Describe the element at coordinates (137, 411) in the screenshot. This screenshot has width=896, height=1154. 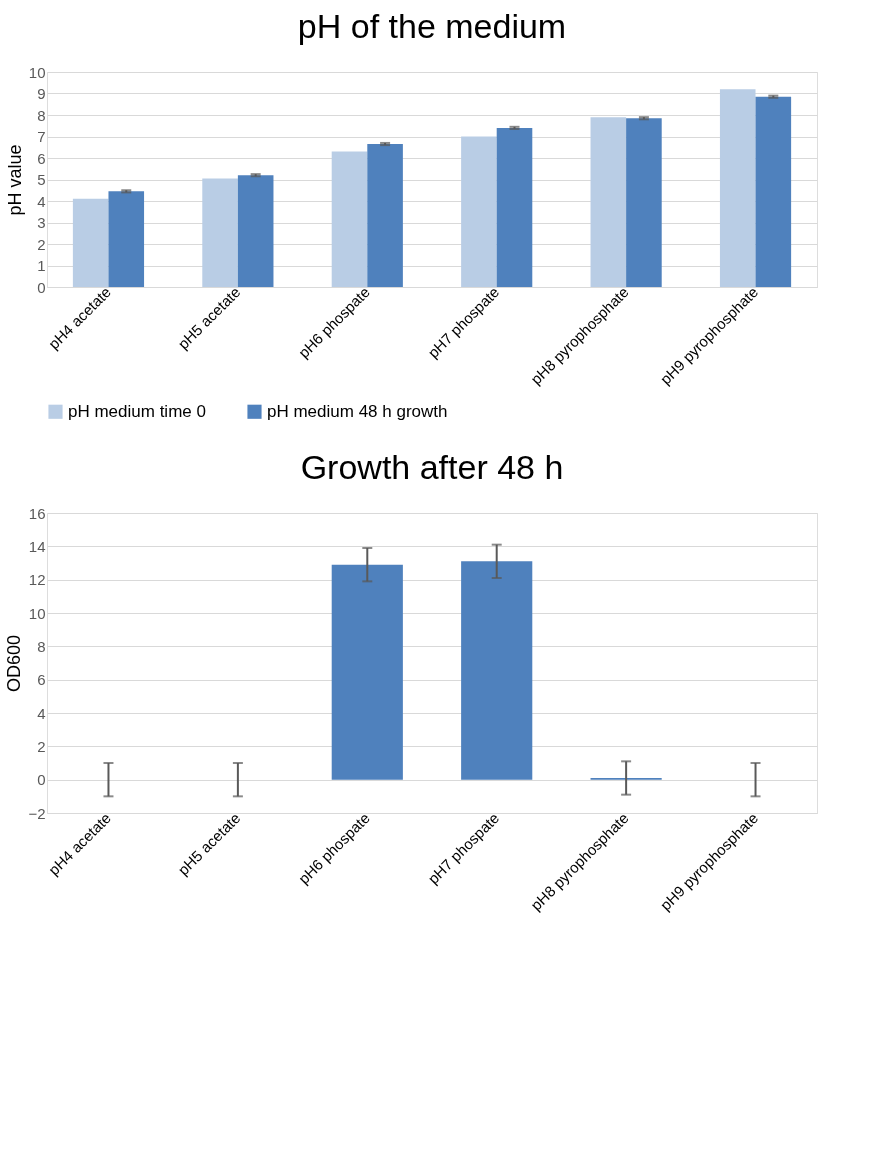
I see `legend-label: pH medium time 0` at that location.